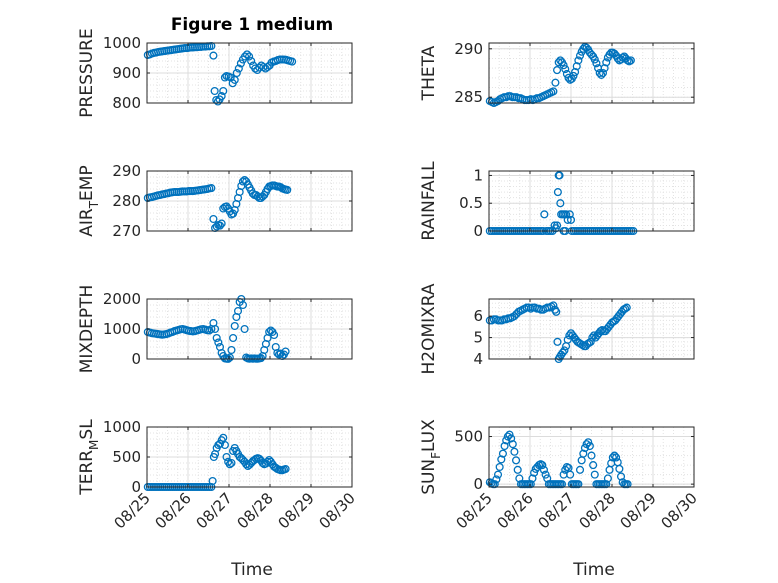  Describe the element at coordinates (215, 329) in the screenshot. I see `subplot-mixdepth: 0 1000 2000 MIXDEPTH` at that location.